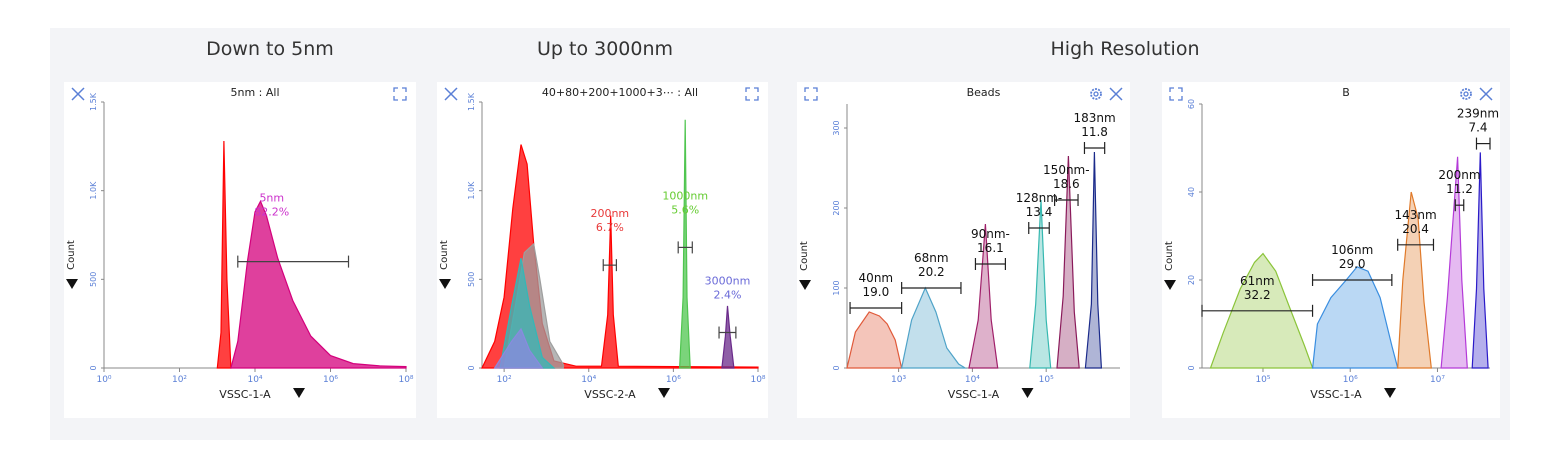 Image resolution: width=1562 pixels, height=471 pixels. Describe the element at coordinates (93, 190) in the screenshot. I see `y-tick-label: 1.0K` at that location.